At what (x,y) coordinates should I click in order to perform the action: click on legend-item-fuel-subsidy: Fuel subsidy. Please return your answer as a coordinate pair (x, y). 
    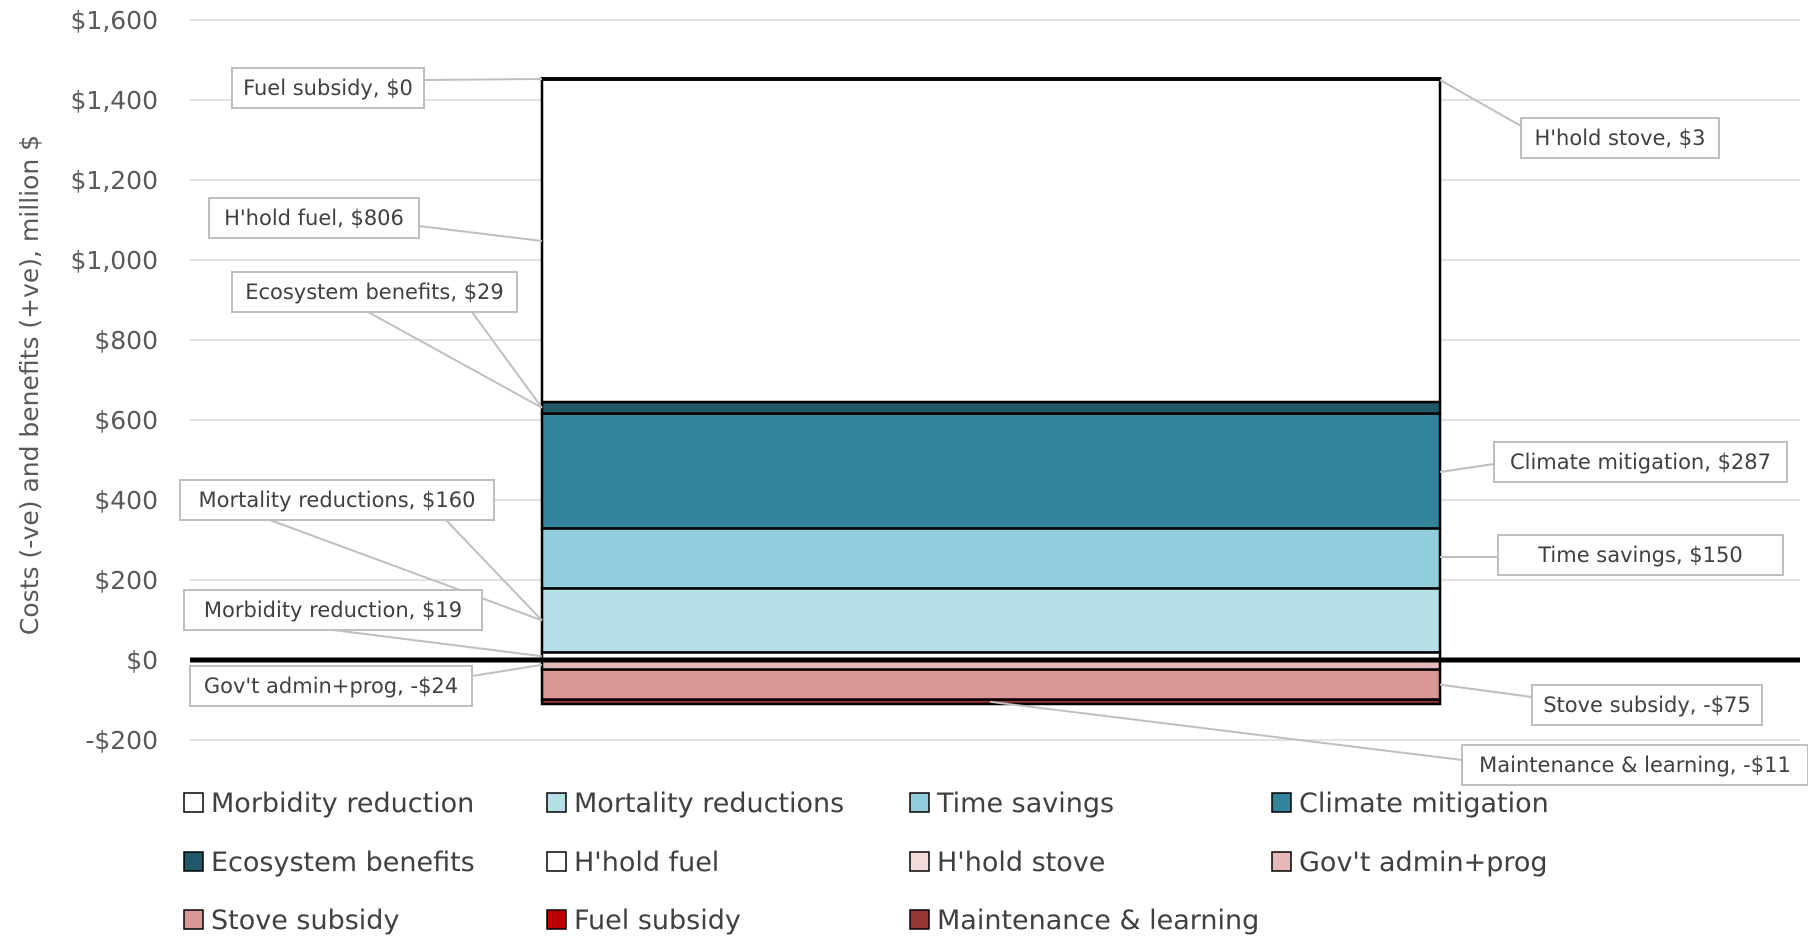
    Looking at the image, I should click on (643, 920).